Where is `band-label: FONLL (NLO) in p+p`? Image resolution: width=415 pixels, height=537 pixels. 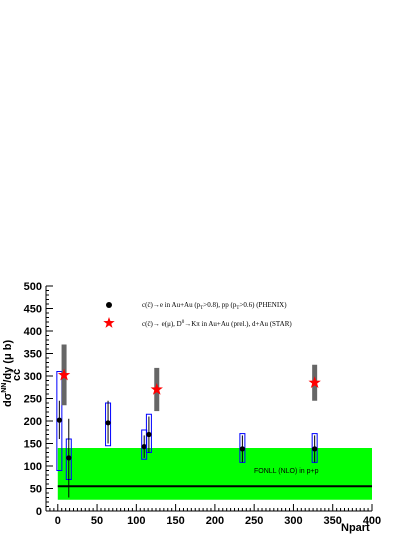 band-label: FONLL (NLO) in p+p is located at coordinates (286, 471).